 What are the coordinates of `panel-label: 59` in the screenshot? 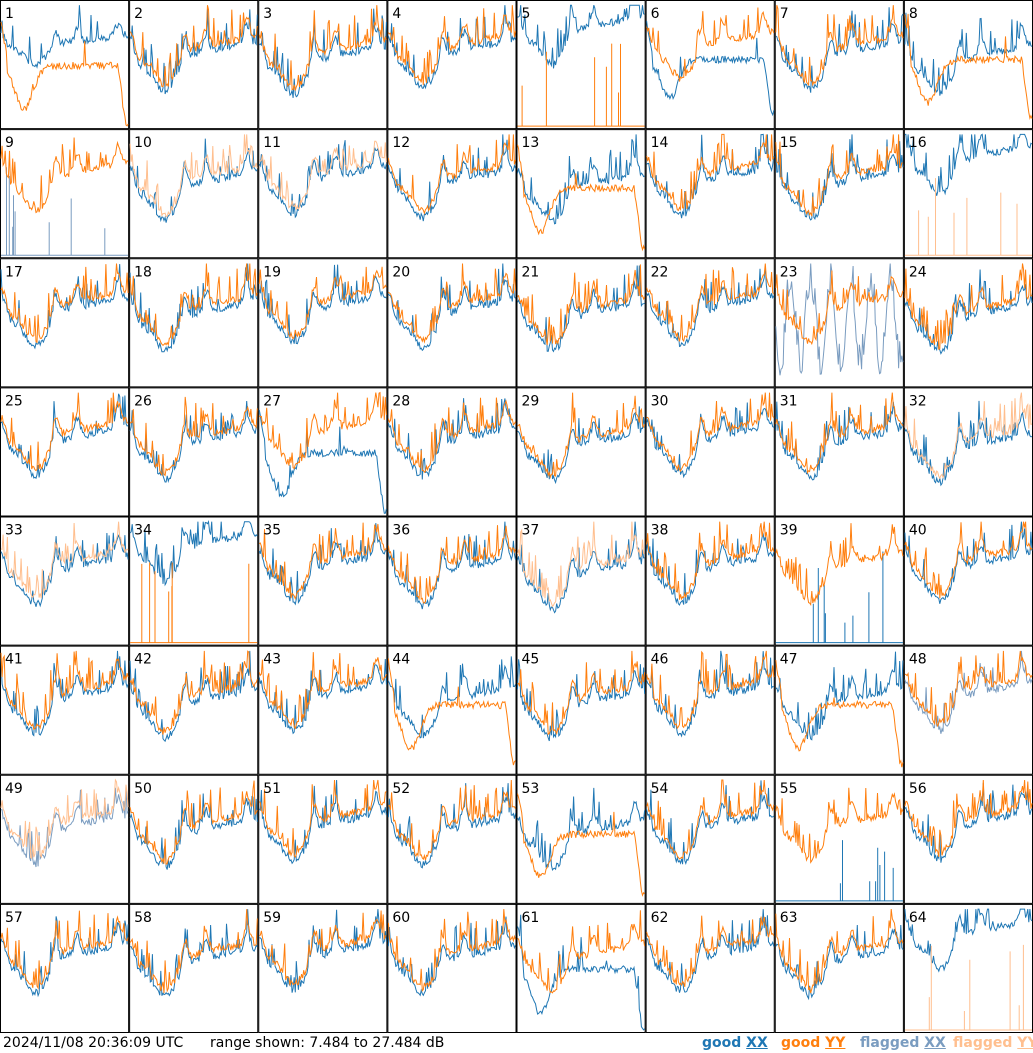 It's located at (272, 918).